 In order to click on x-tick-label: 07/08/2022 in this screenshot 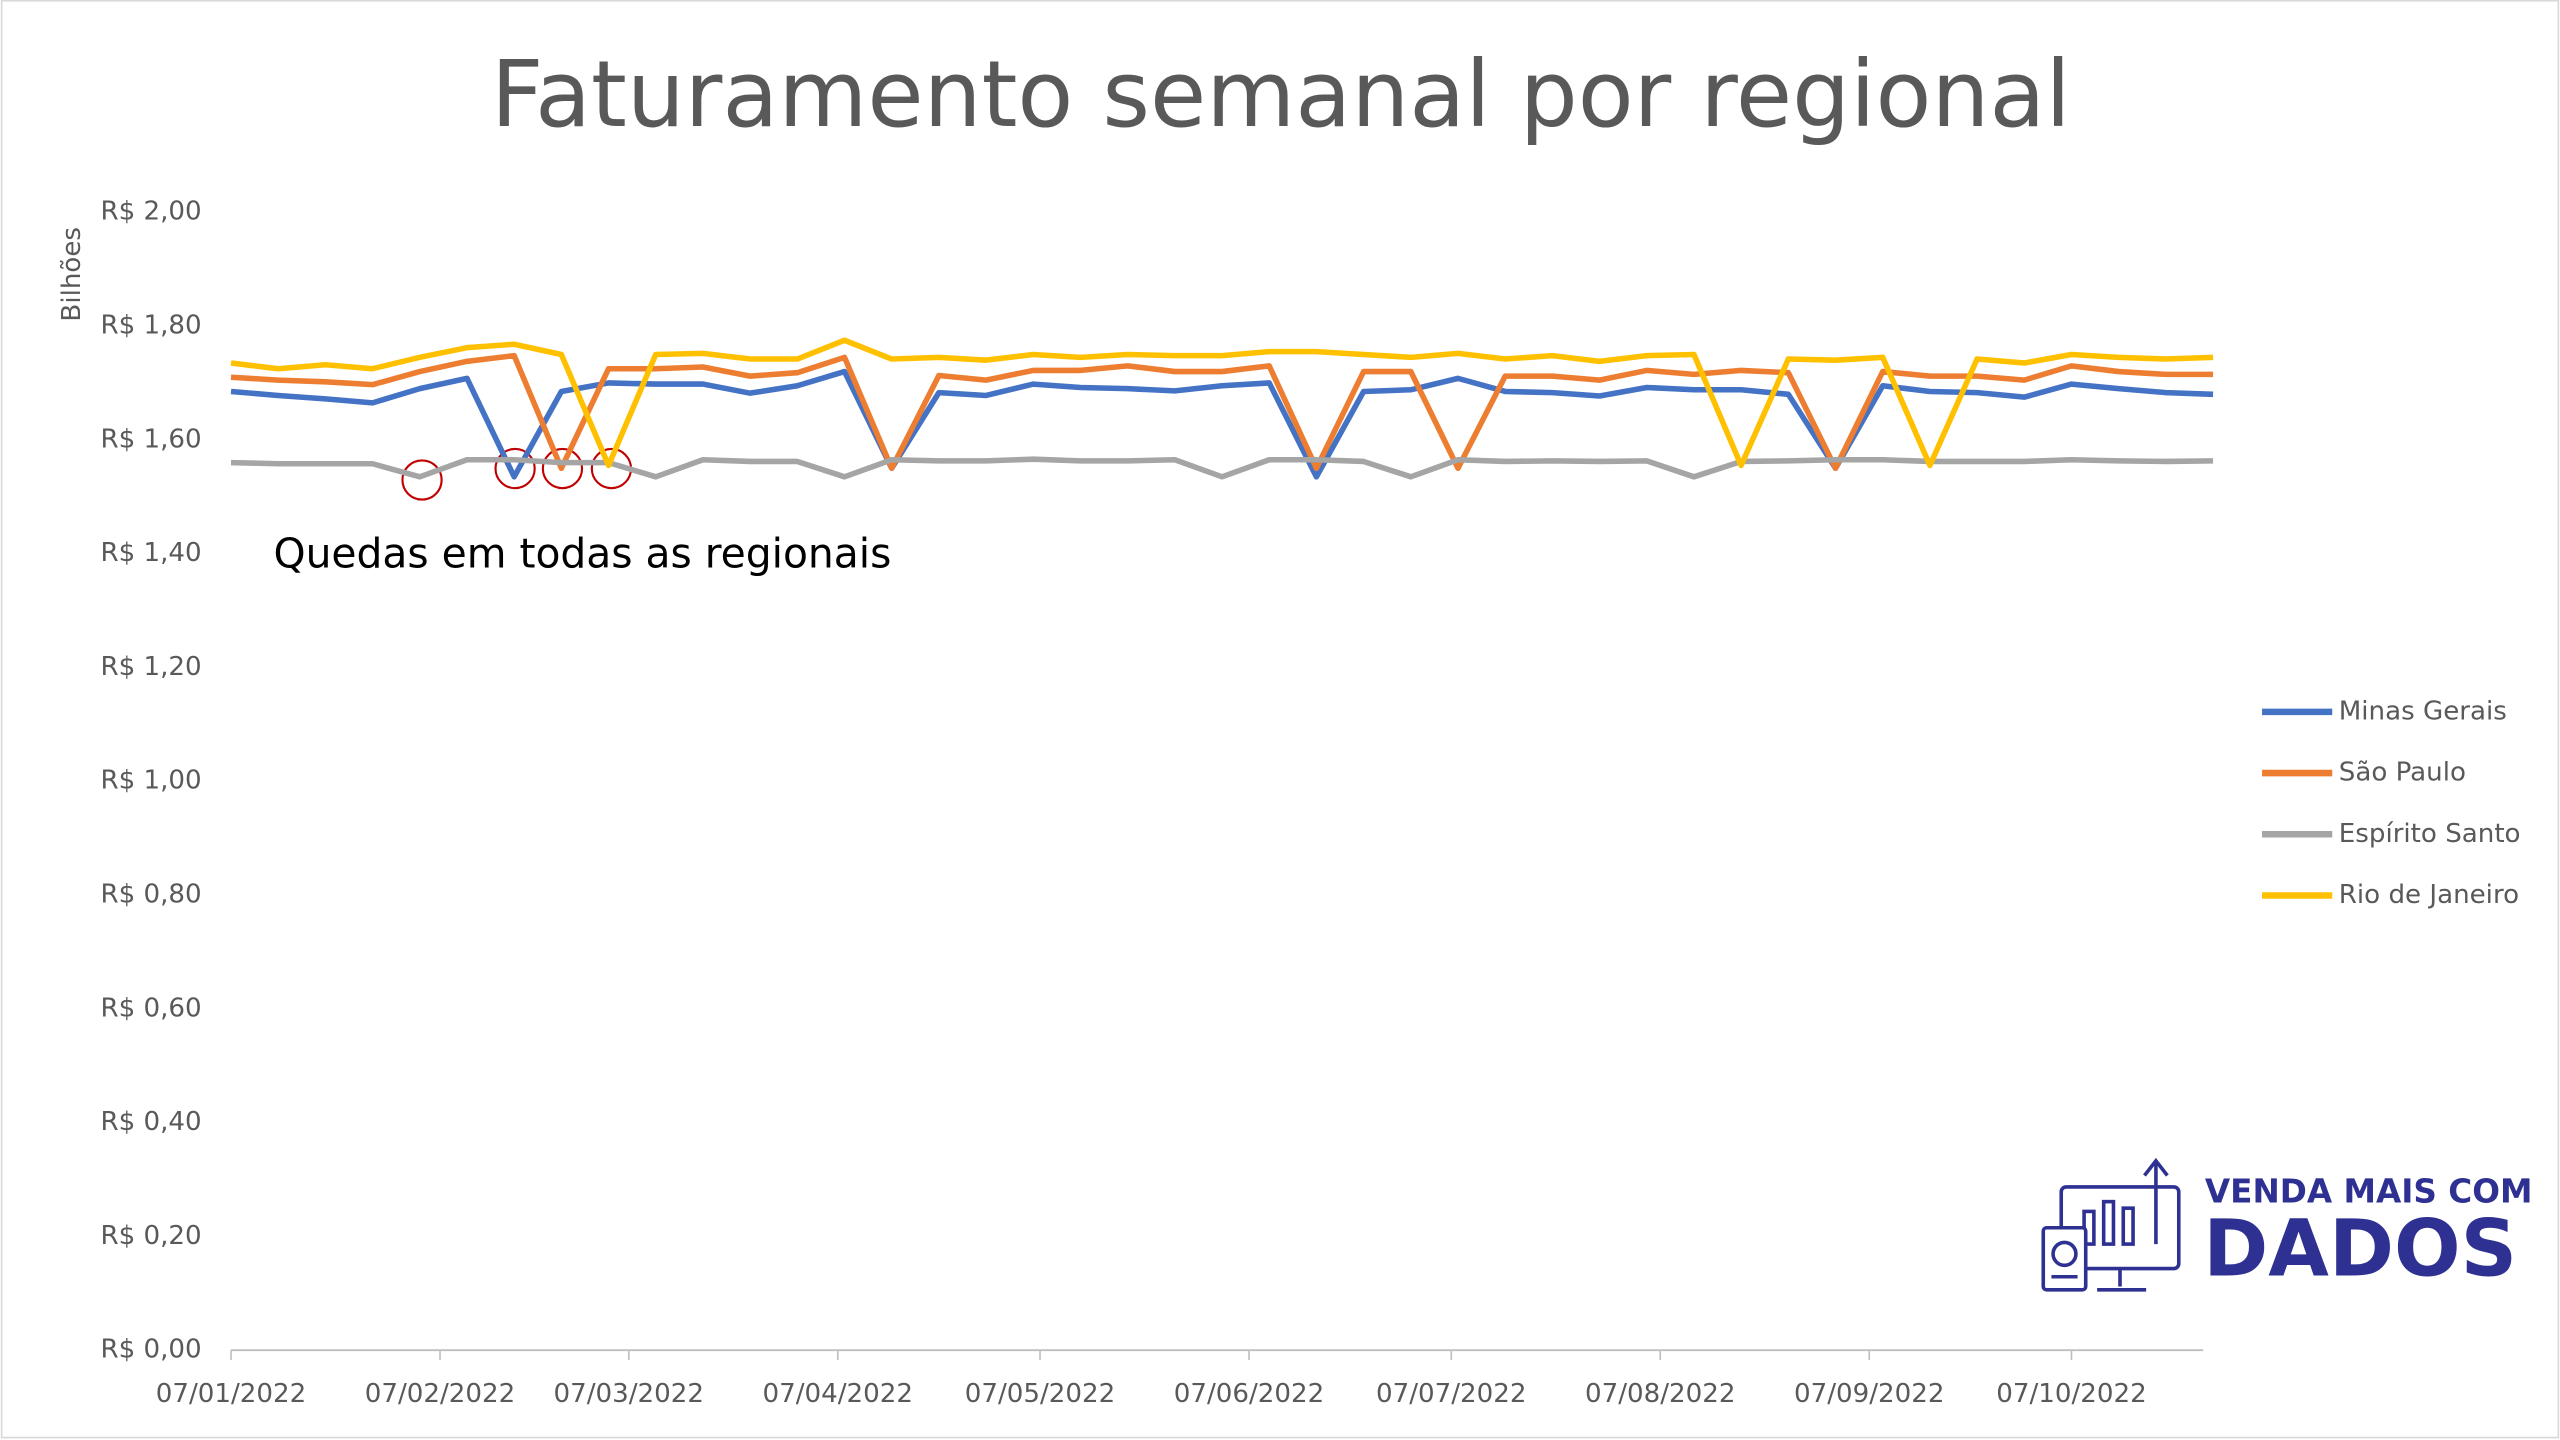, I will do `click(1660, 1394)`.